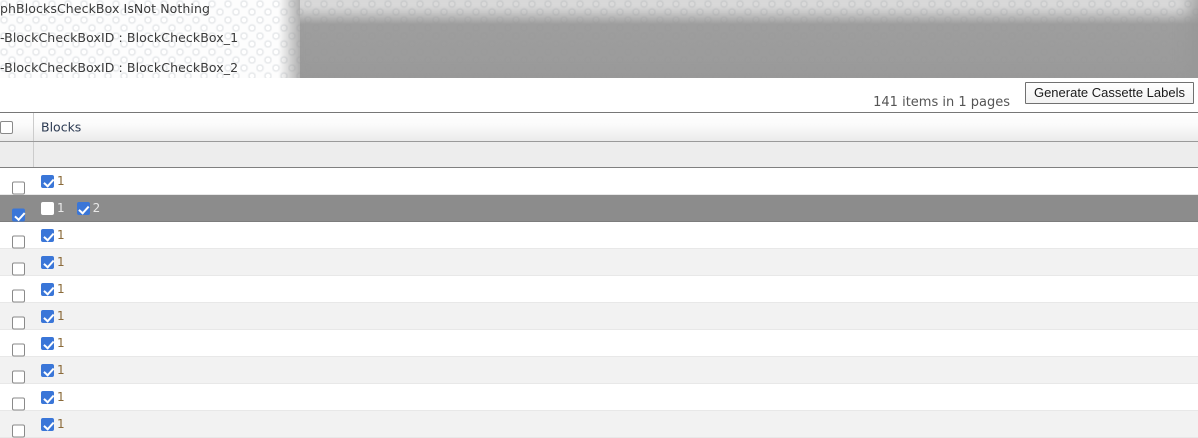 The width and height of the screenshot is (1198, 438). What do you see at coordinates (599, 127) in the screenshot?
I see `grid-header-row: Blocks` at bounding box center [599, 127].